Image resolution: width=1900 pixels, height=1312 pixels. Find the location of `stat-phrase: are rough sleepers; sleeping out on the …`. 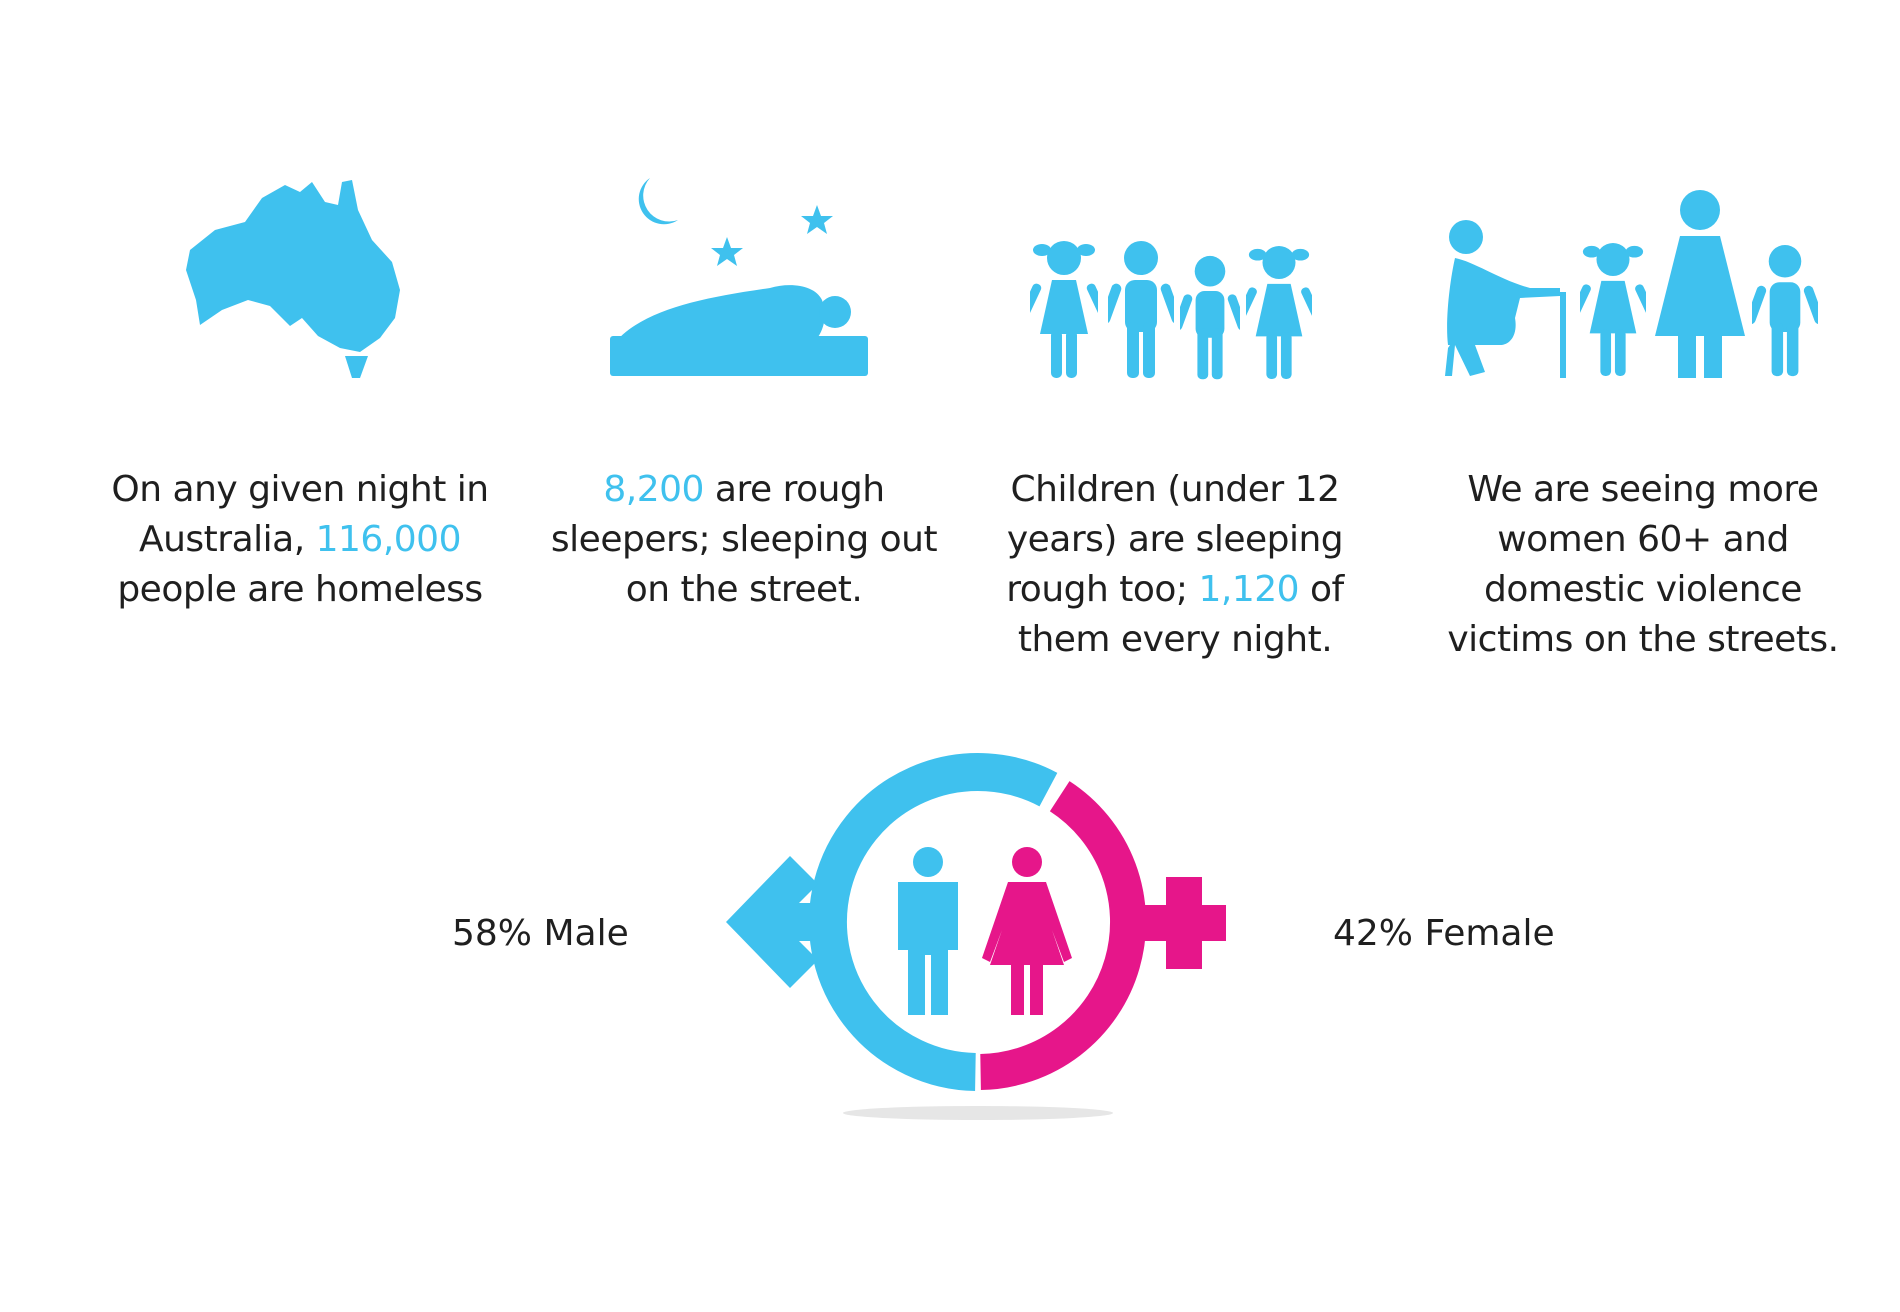

stat-phrase: are rough sleepers; sleeping out on the … is located at coordinates (744, 539).